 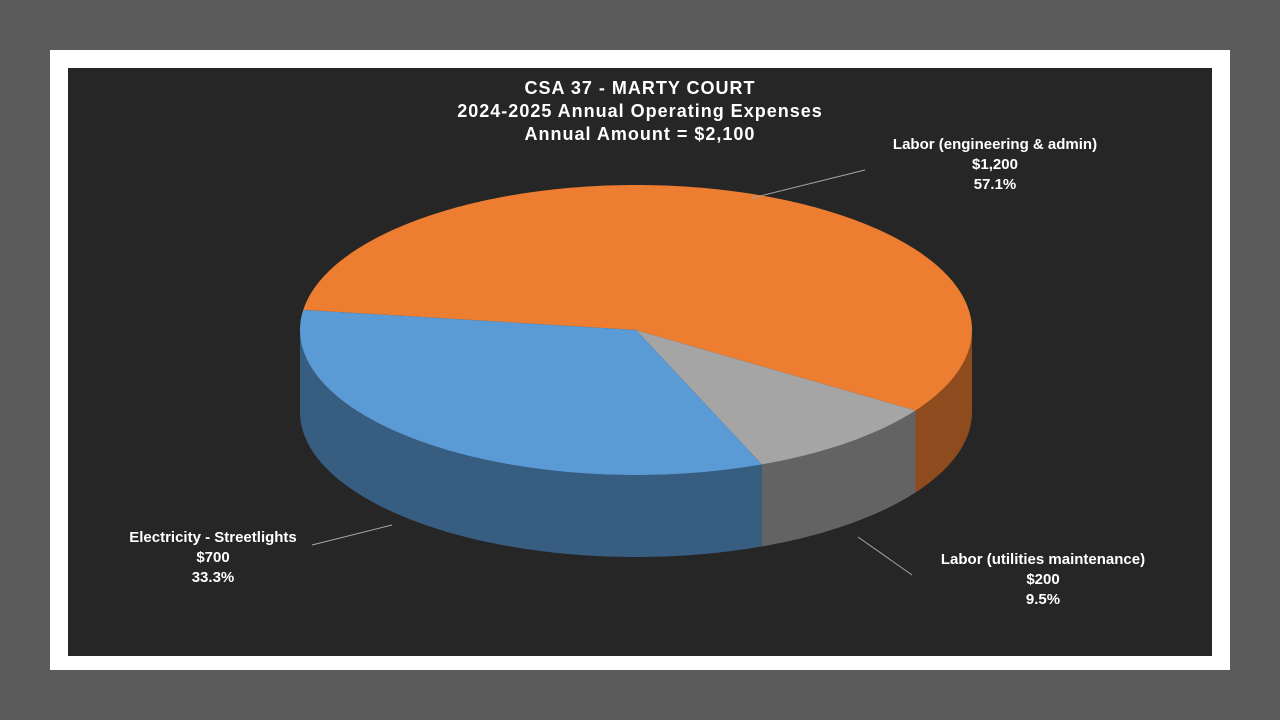 I want to click on value-label: $200, so click(x=1042, y=579).